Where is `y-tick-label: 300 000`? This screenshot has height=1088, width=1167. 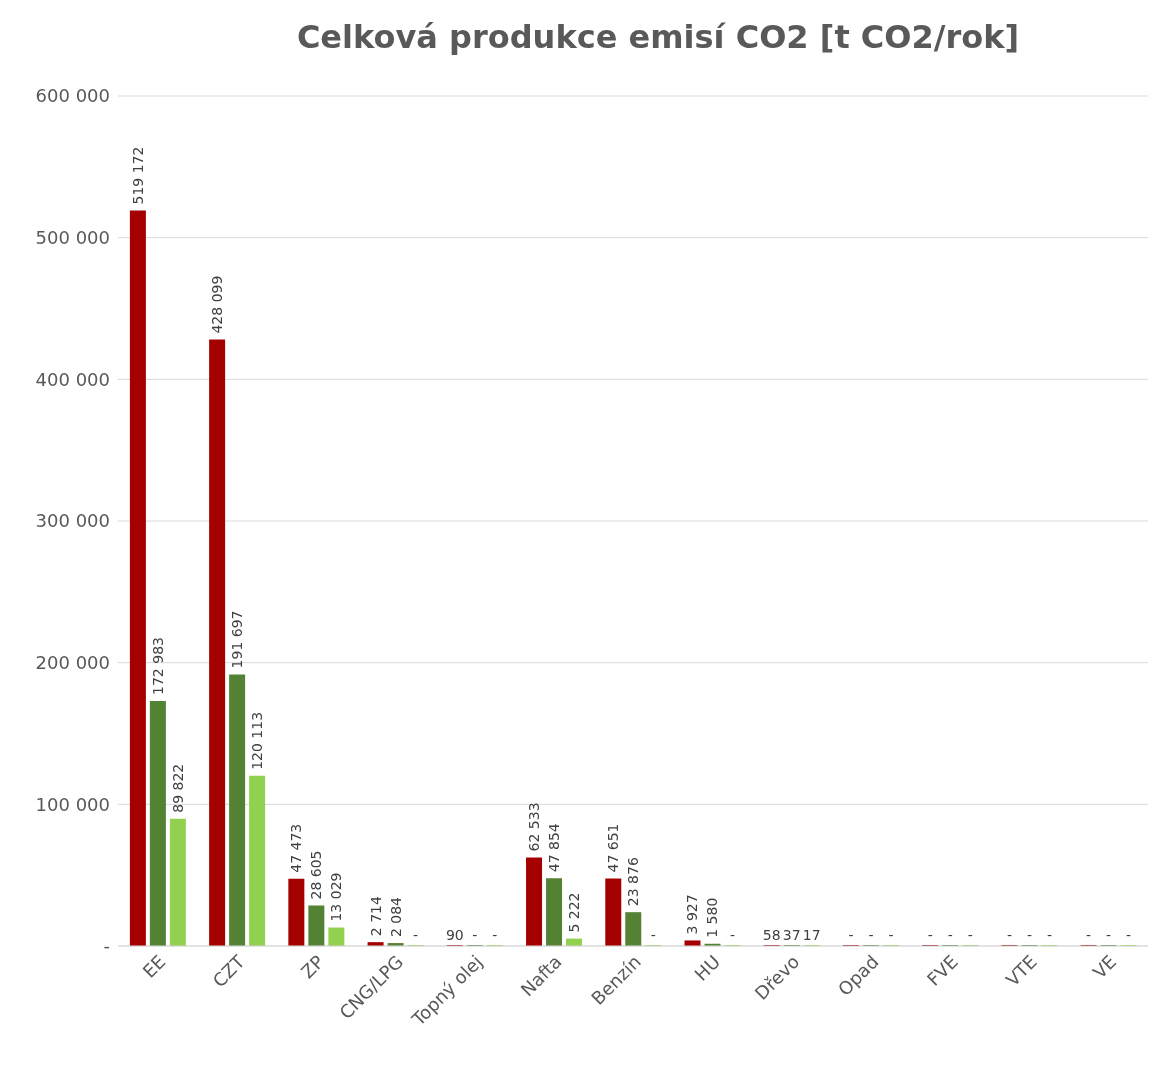 y-tick-label: 300 000 is located at coordinates (72, 521).